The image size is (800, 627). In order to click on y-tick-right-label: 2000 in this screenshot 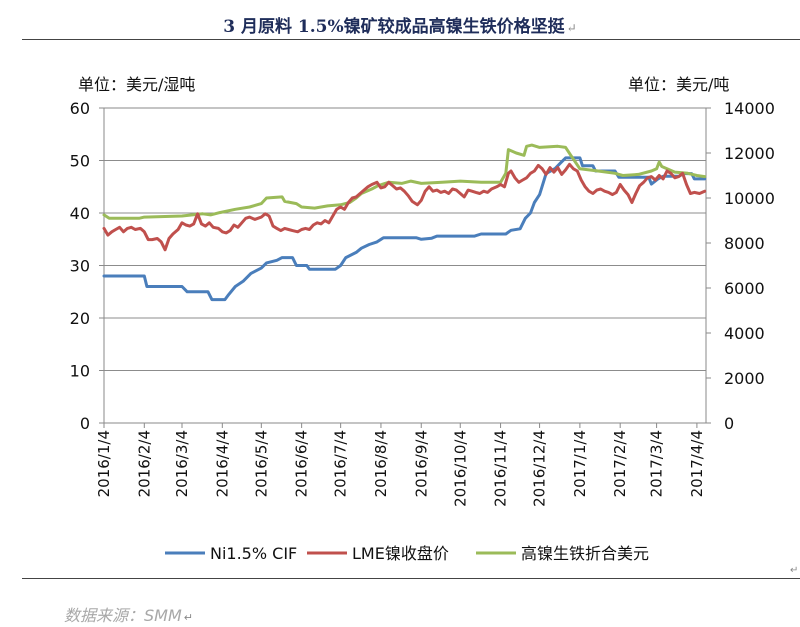, I will do `click(744, 378)`.